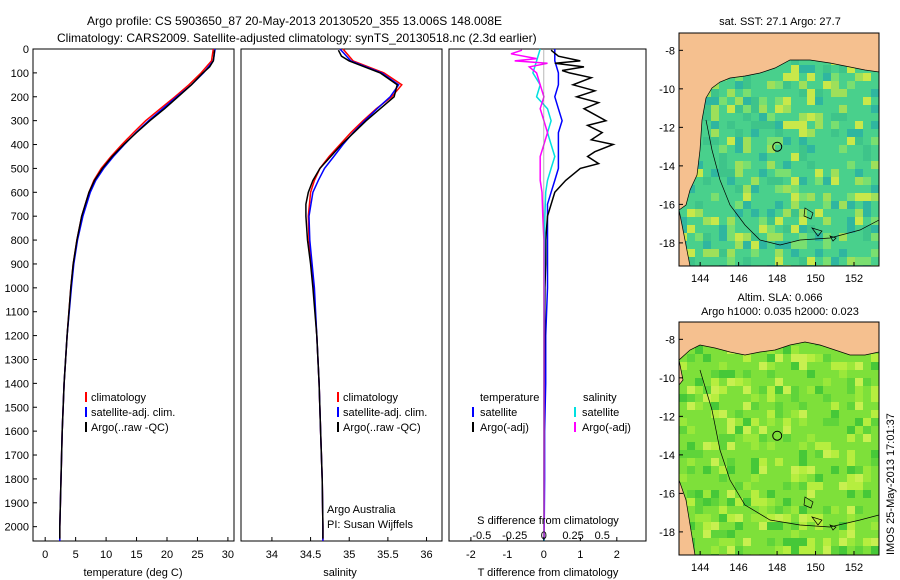 This screenshot has width=900, height=580. What do you see at coordinates (197, 555) in the screenshot?
I see `x-tick-label: 25` at bounding box center [197, 555].